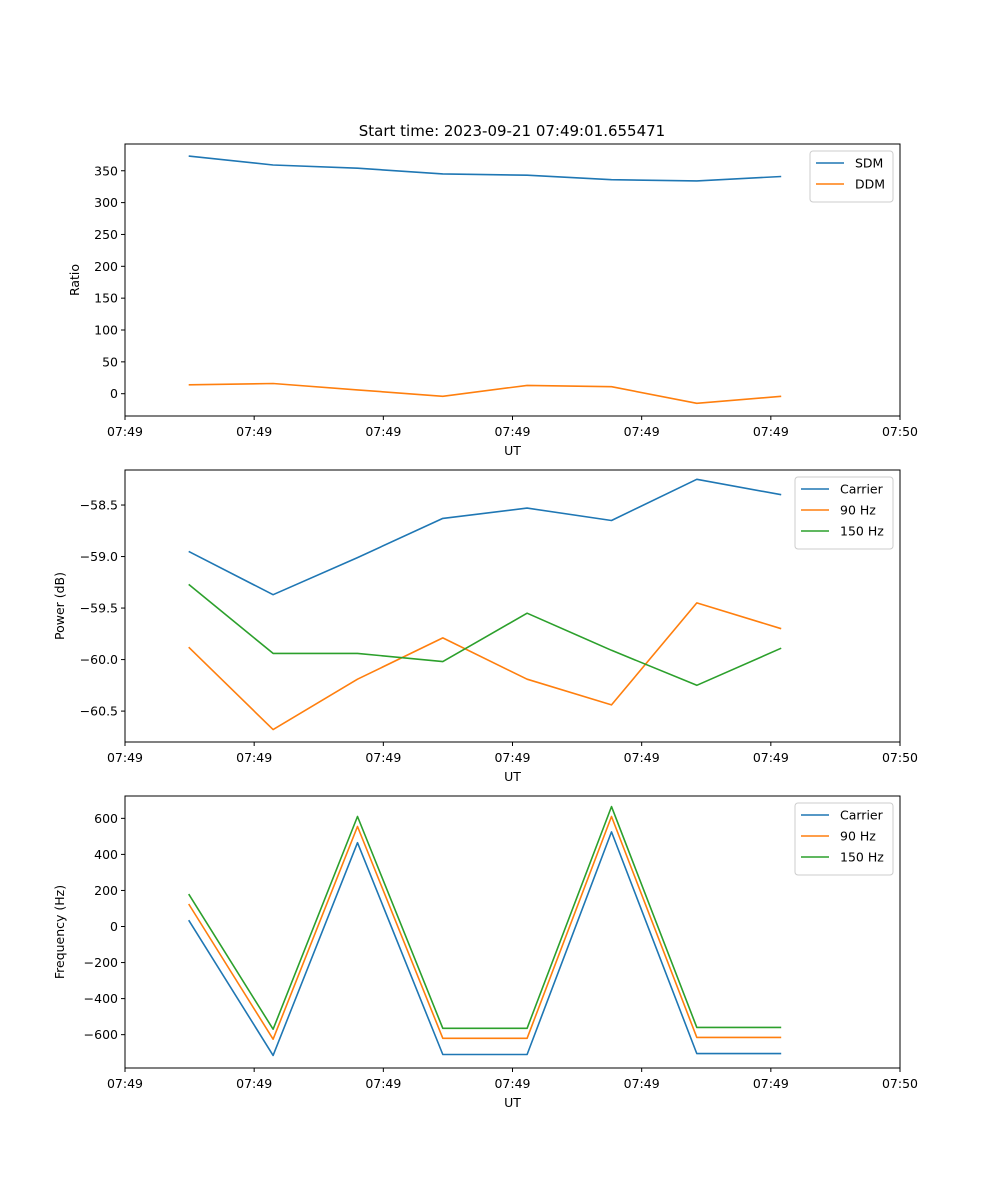 The width and height of the screenshot is (1000, 1200). I want to click on y-tick-label: −60.5, so click(99, 711).